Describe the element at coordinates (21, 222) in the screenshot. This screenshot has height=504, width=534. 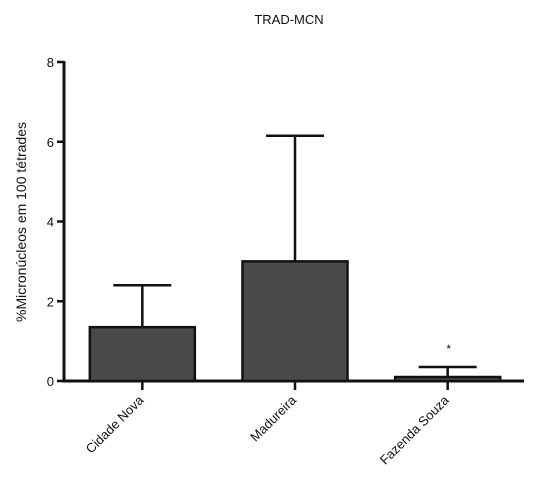
I see `y-axis-label: %Micronúcleos em 100 tétrades` at that location.